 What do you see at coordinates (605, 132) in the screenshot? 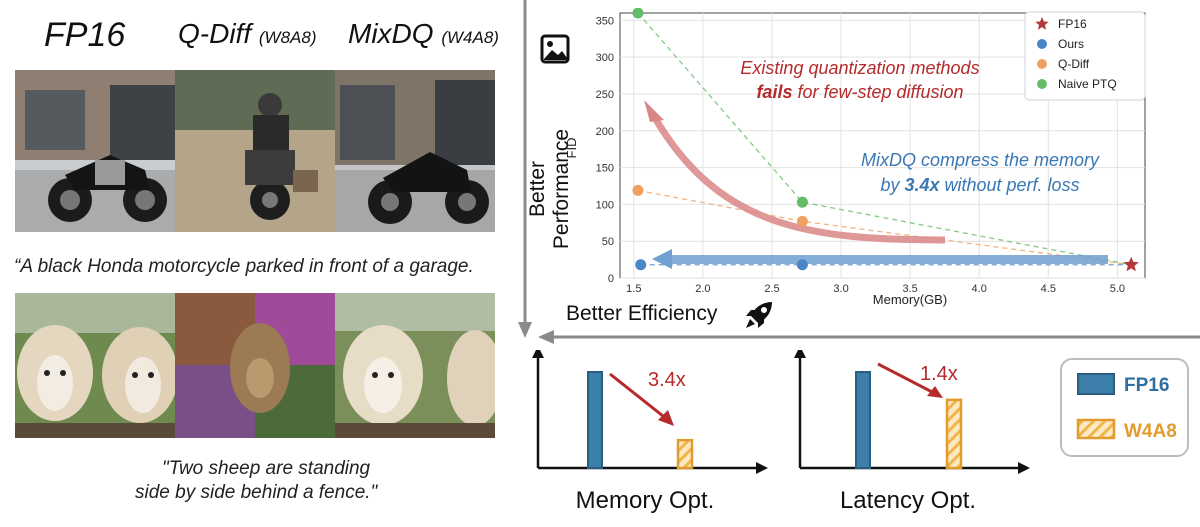
I see `scatter-y-tick-label: 200` at bounding box center [605, 132].